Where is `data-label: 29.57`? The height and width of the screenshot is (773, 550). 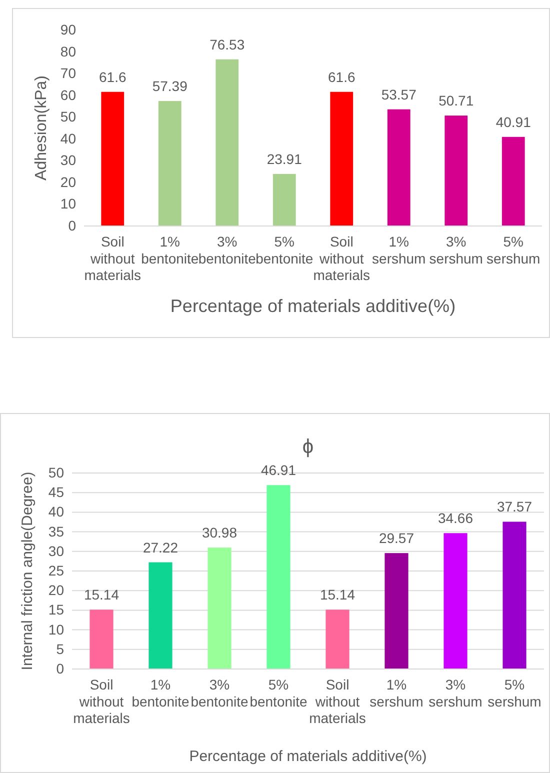 data-label: 29.57 is located at coordinates (396, 538).